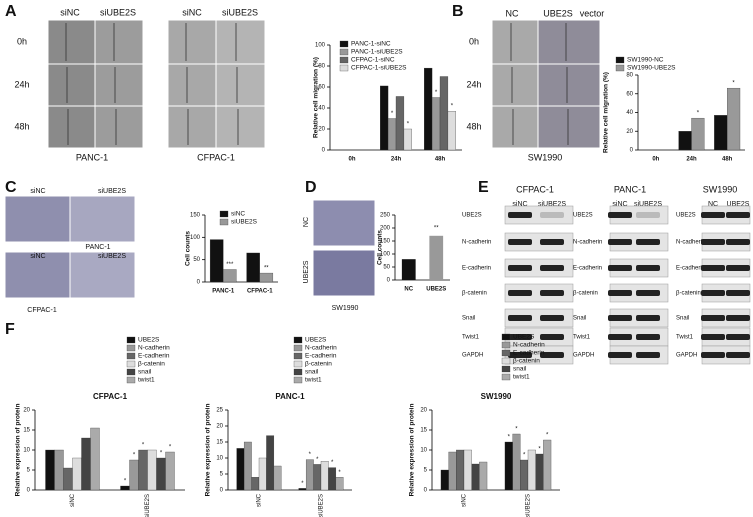 The height and width of the screenshot is (517, 753). I want to click on lane-label: siNC, so click(619, 204).